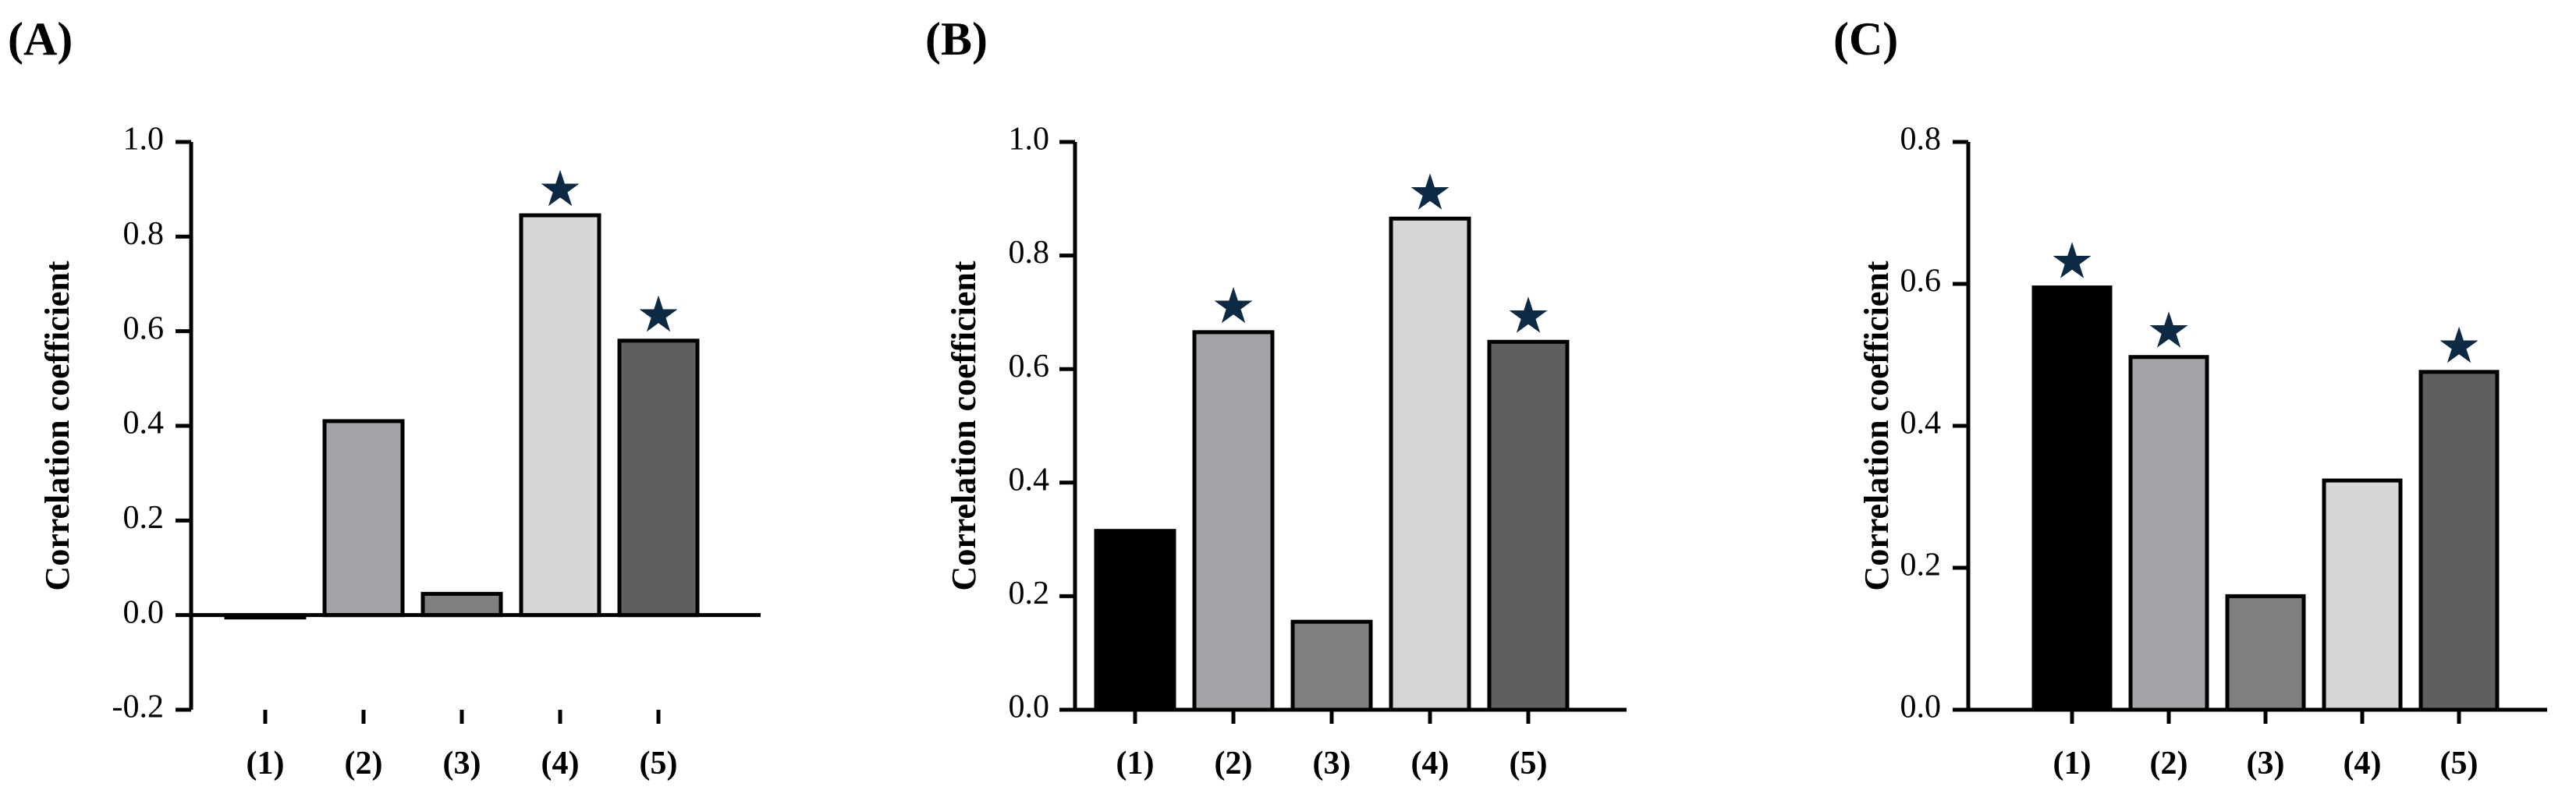 The image size is (2576, 801). What do you see at coordinates (40, 39) in the screenshot?
I see `panel-label: (A)` at bounding box center [40, 39].